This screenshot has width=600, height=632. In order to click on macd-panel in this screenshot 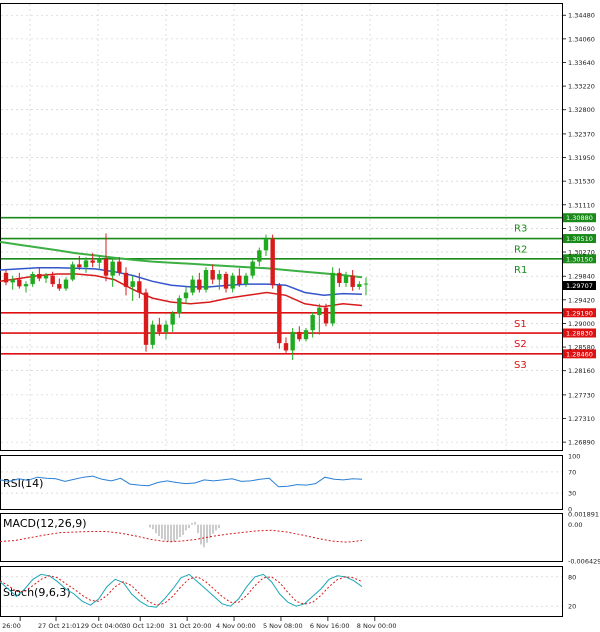, I will do `click(281, 537)`.